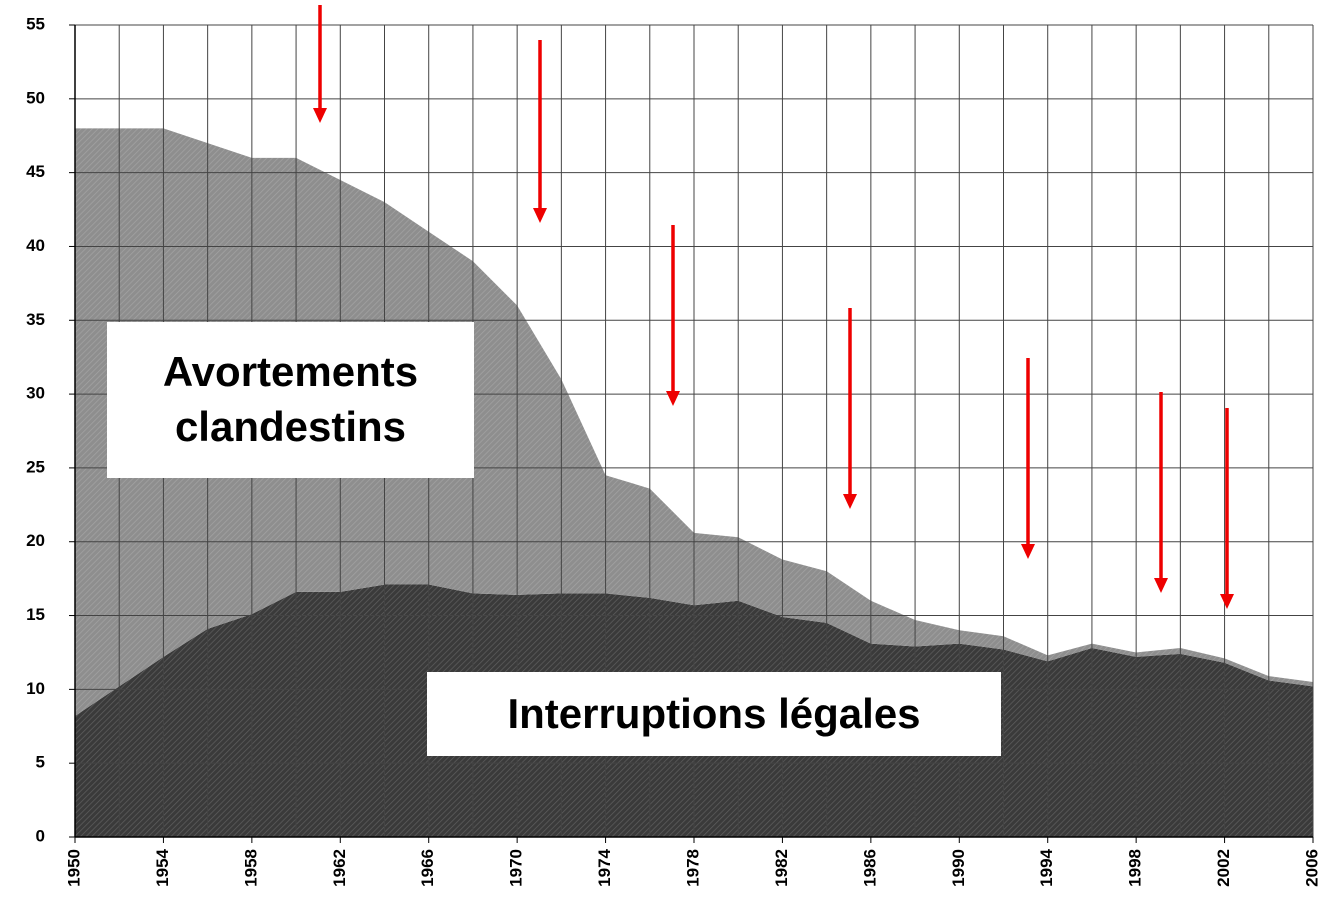  What do you see at coordinates (781, 868) in the screenshot?
I see `x-tick-label: 1982` at bounding box center [781, 868].